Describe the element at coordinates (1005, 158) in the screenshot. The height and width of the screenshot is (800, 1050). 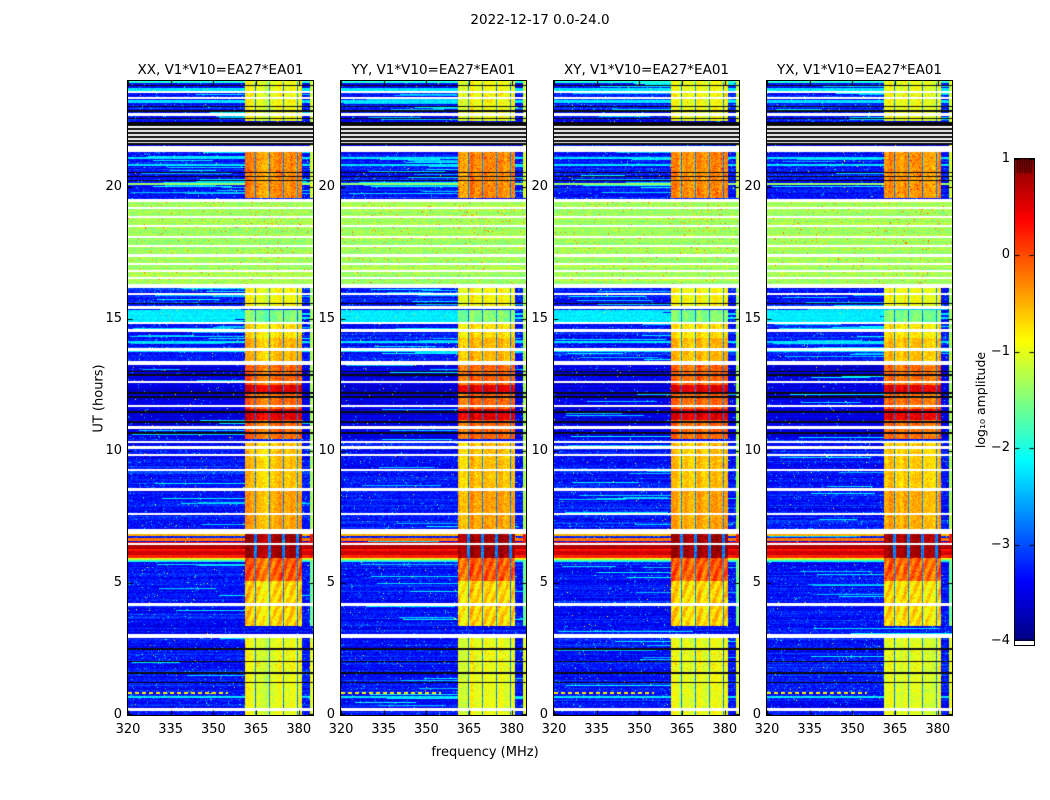
I see `colorbar-tick-label: 1` at that location.